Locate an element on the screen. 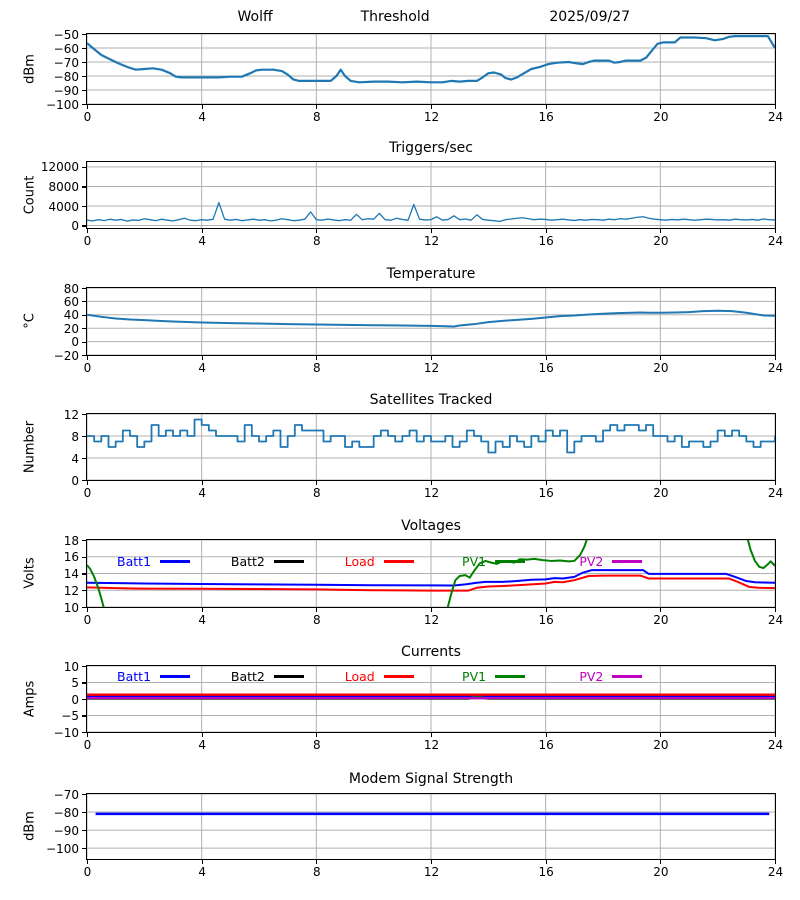 Image resolution: width=800 pixels, height=900 pixels. axes-modem is located at coordinates (431, 826).